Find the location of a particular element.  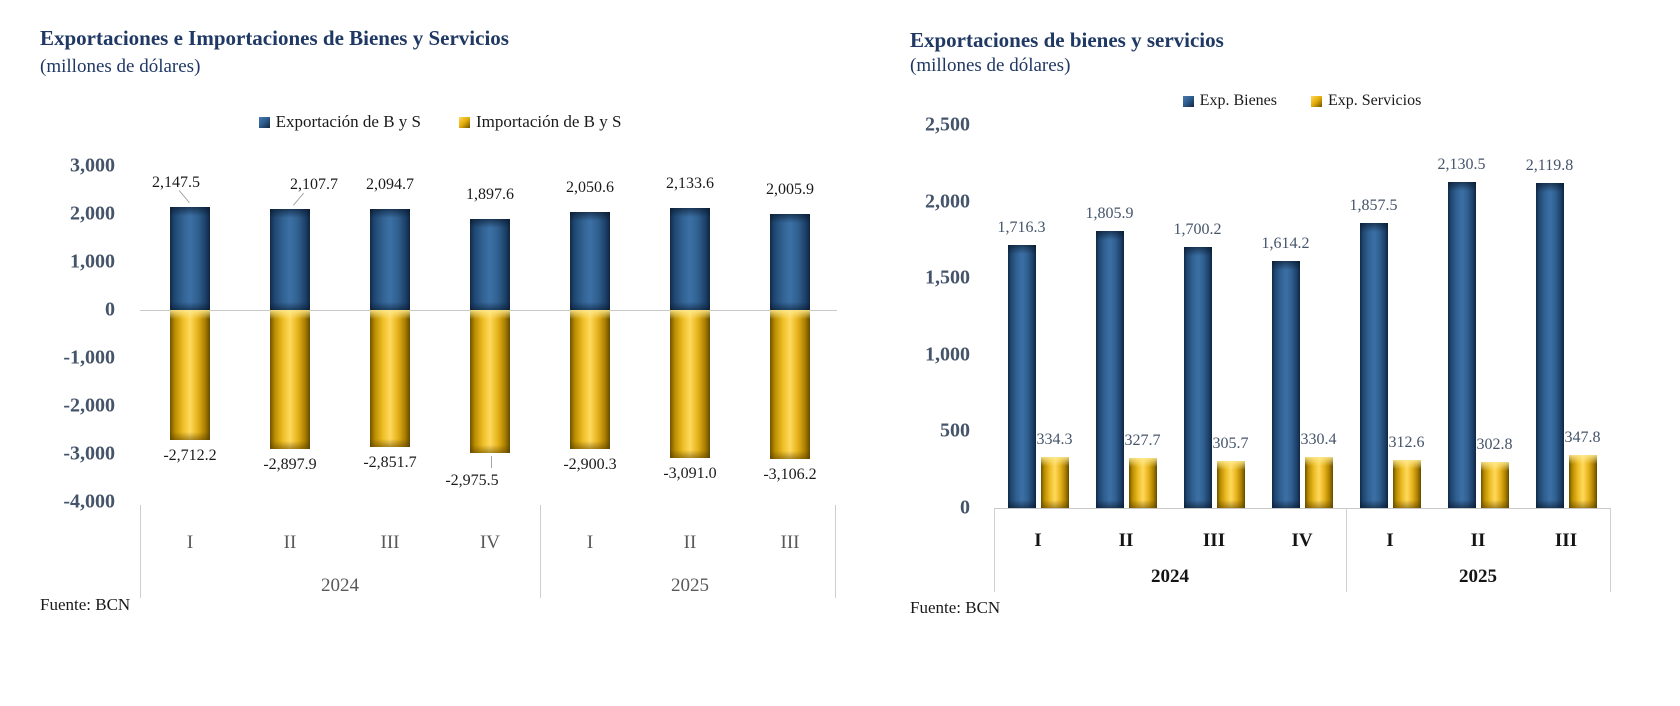

bar-data-label: 1,805.9 is located at coordinates (1109, 214).